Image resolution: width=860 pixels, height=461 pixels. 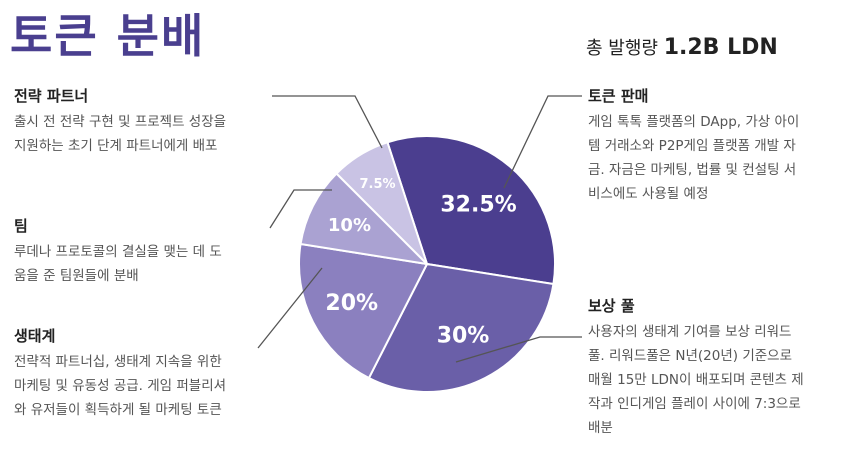 What do you see at coordinates (377, 184) in the screenshot?
I see `pie-label-partner: 7.5%` at bounding box center [377, 184].